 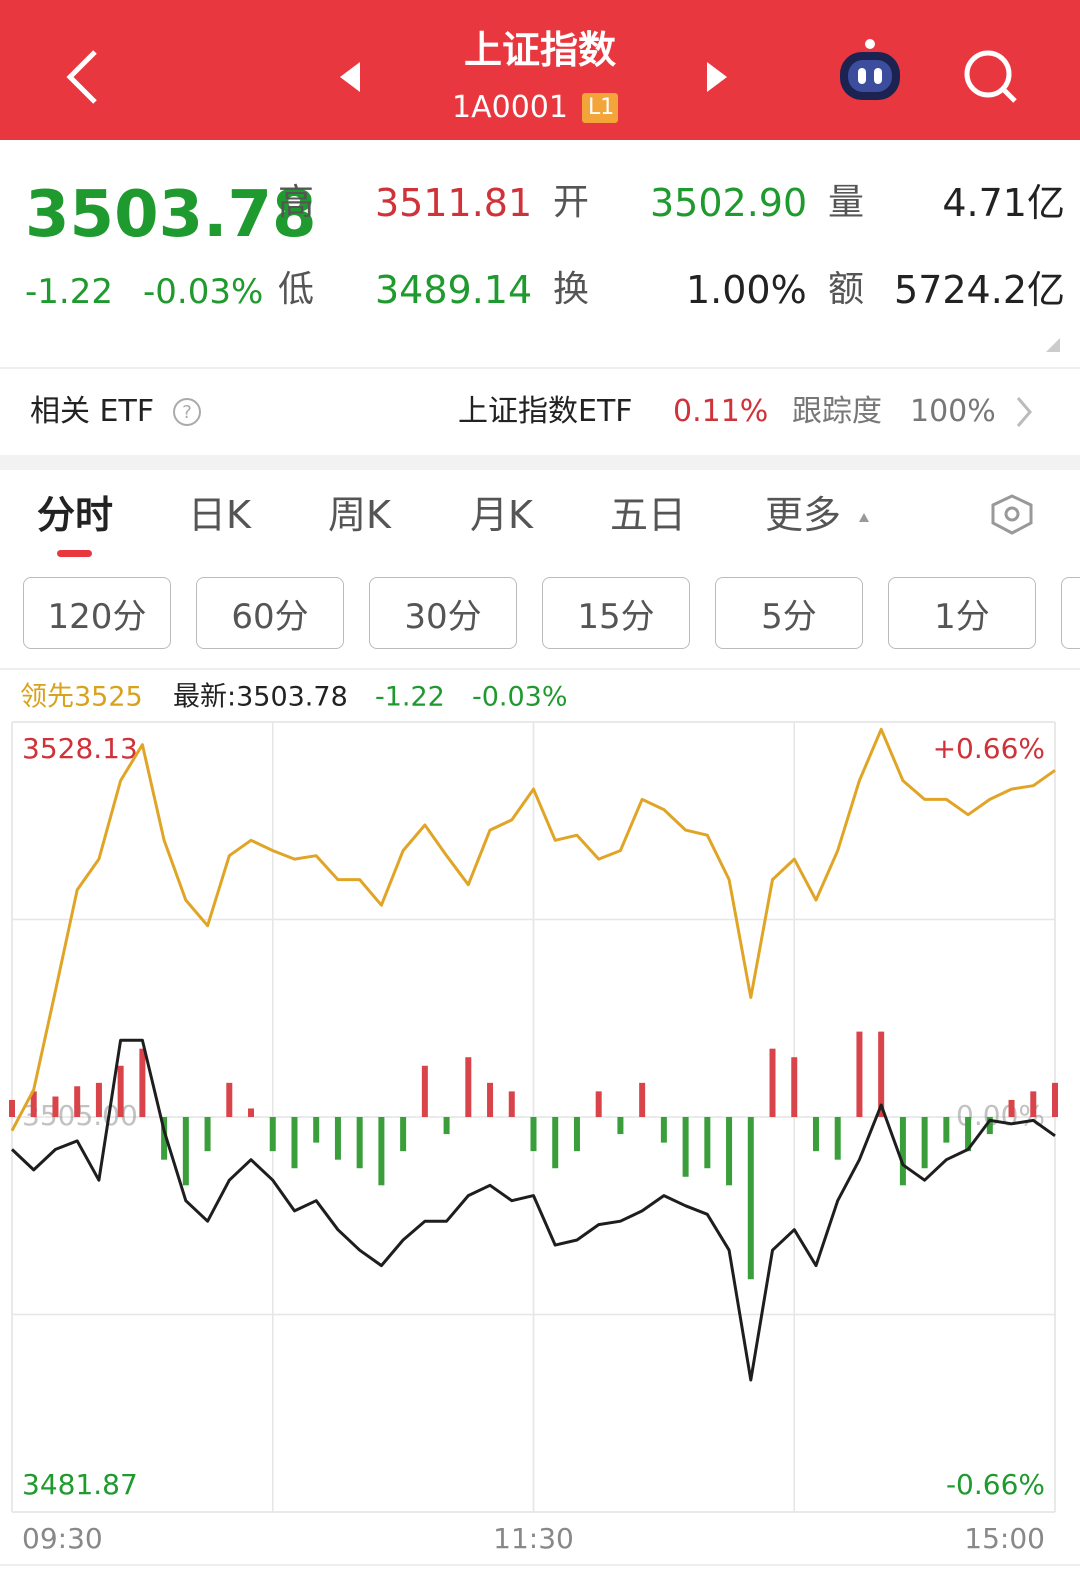 What do you see at coordinates (296, 202) in the screenshot?
I see `stat-label: 高` at bounding box center [296, 202].